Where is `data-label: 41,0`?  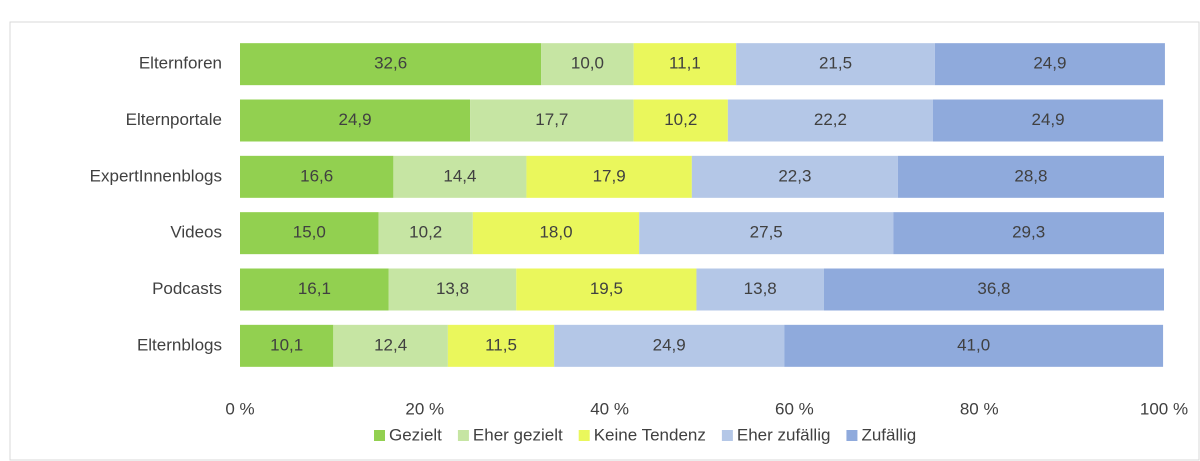
data-label: 41,0 is located at coordinates (973, 344).